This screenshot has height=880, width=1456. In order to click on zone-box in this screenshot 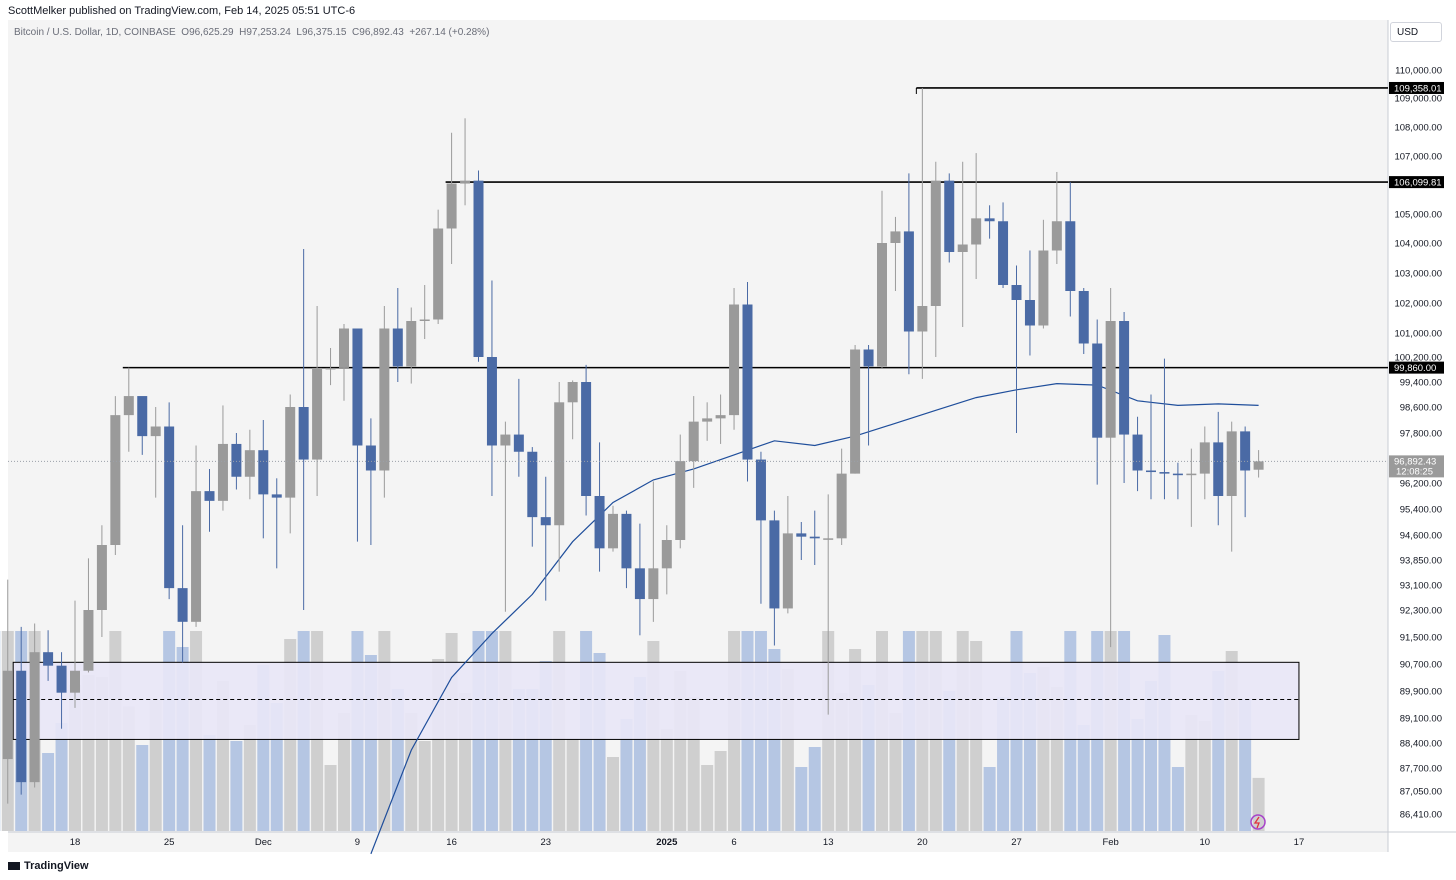, I will do `click(656, 700)`.